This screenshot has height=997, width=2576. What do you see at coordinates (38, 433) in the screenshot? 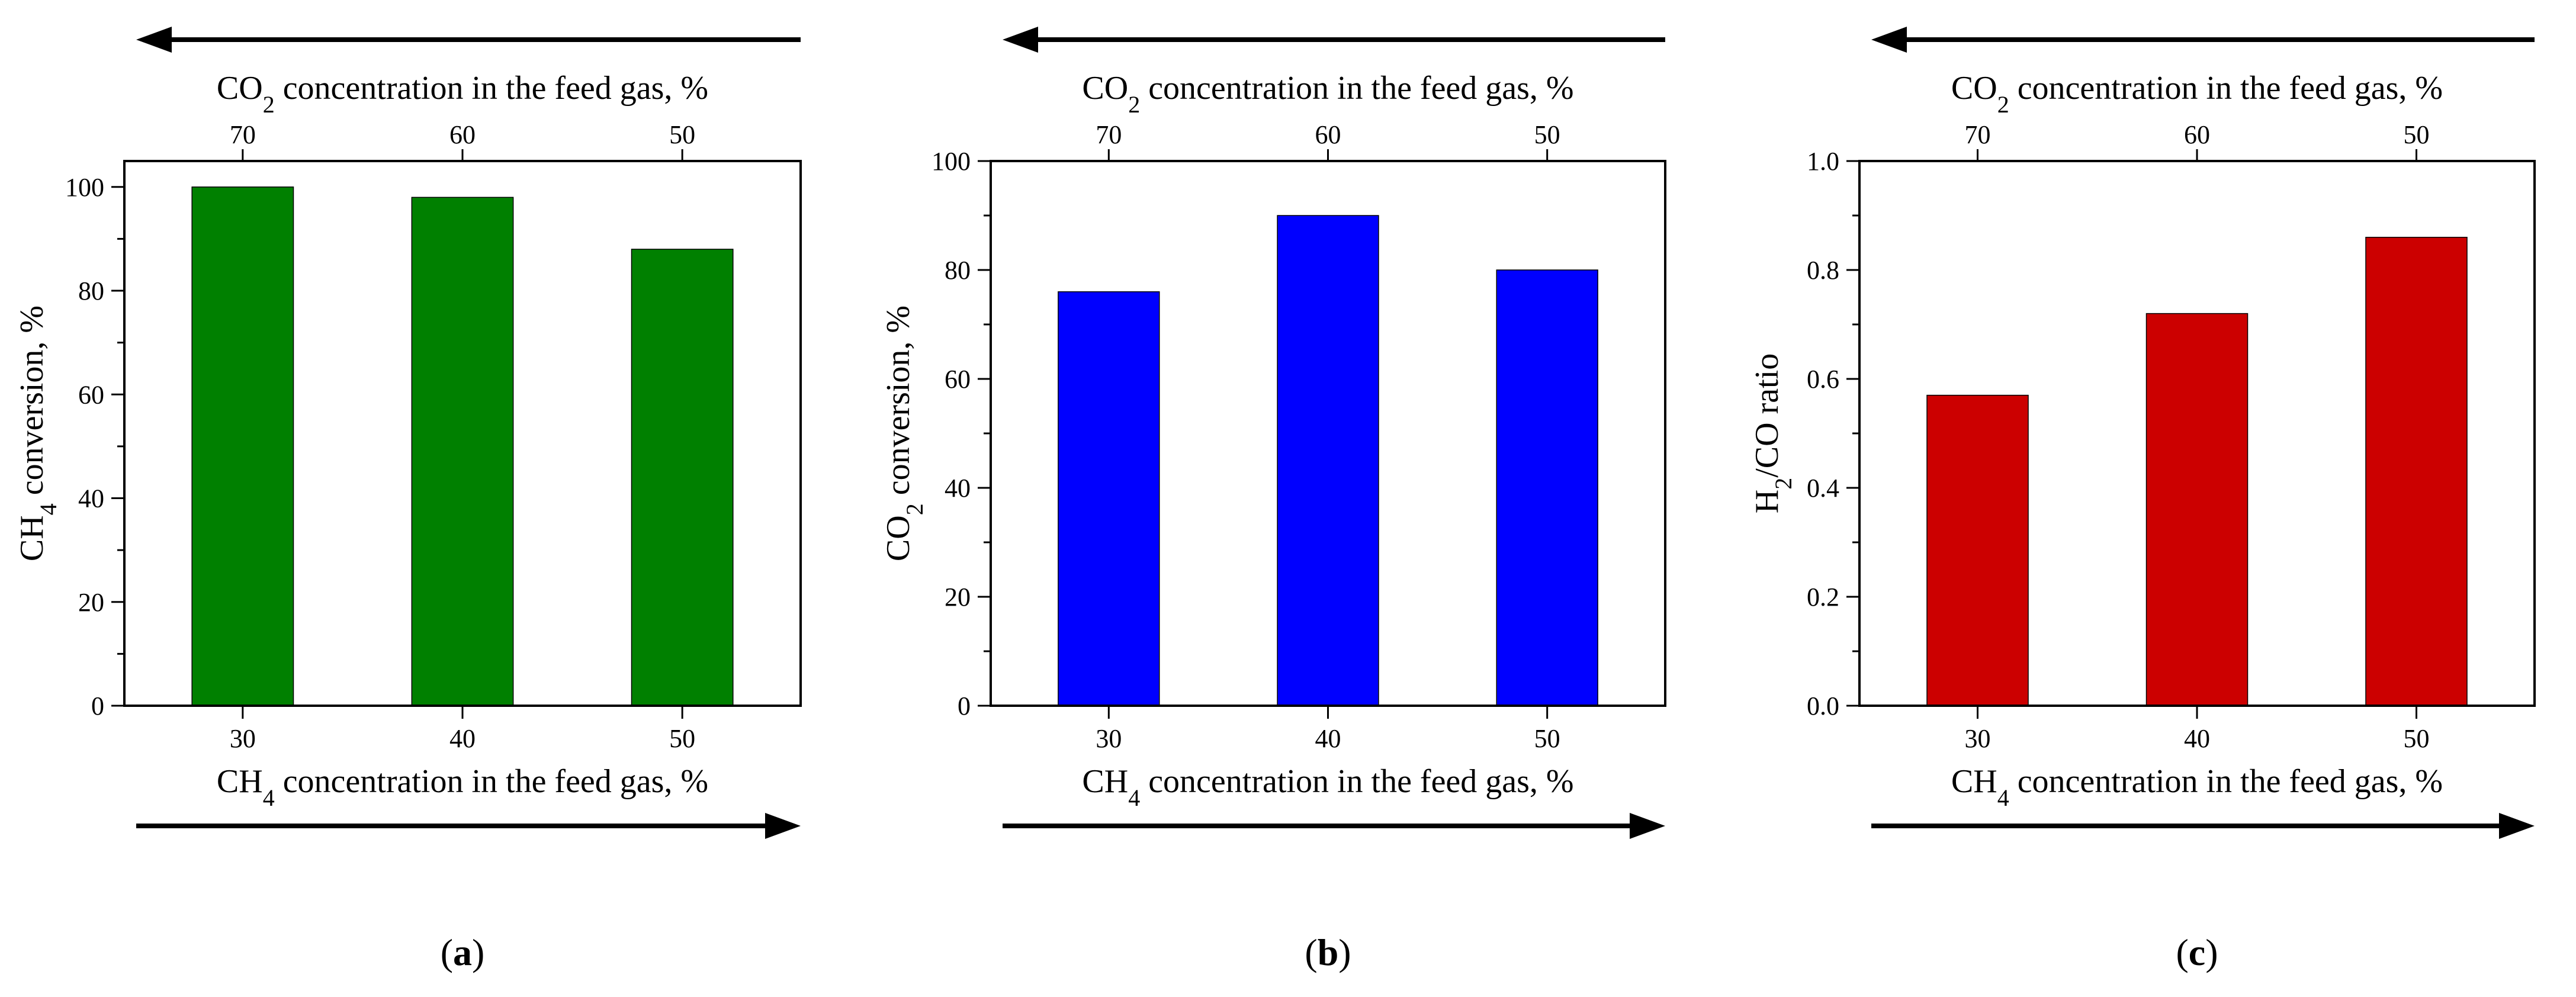
I see `y-axis-title: CH4 conversion, %` at bounding box center [38, 433].